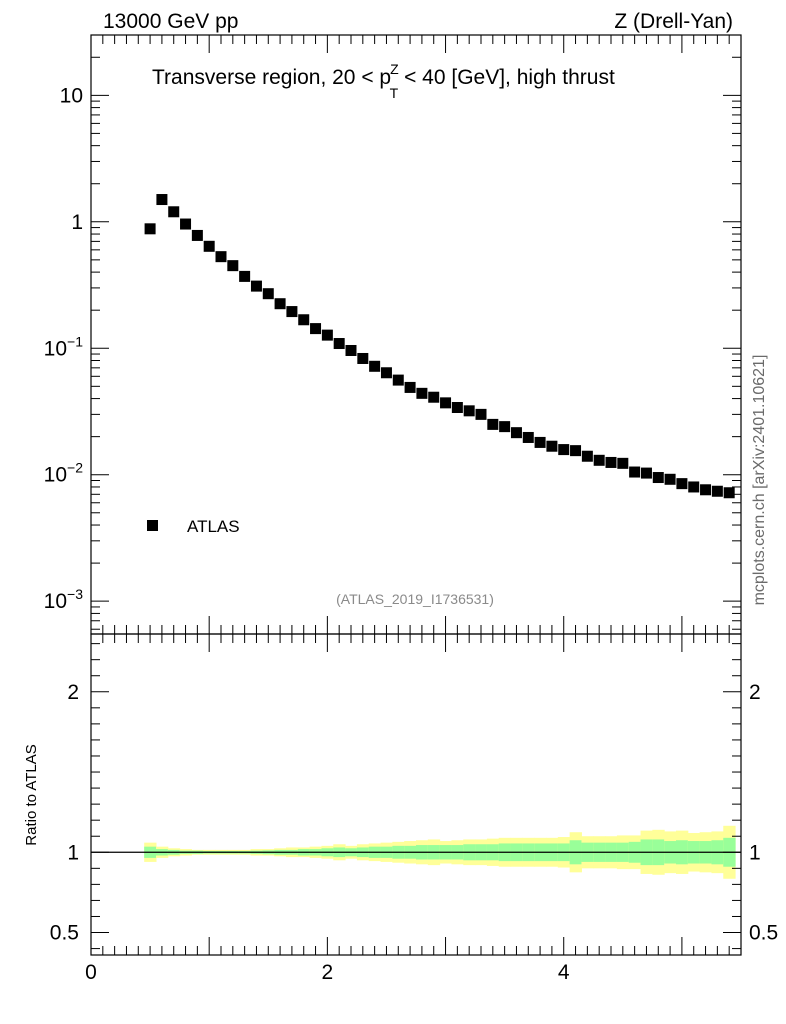 The image size is (786, 1024). Describe the element at coordinates (31, 794) in the screenshot. I see `ratio-ylabel: Ratio to ATLAS` at that location.